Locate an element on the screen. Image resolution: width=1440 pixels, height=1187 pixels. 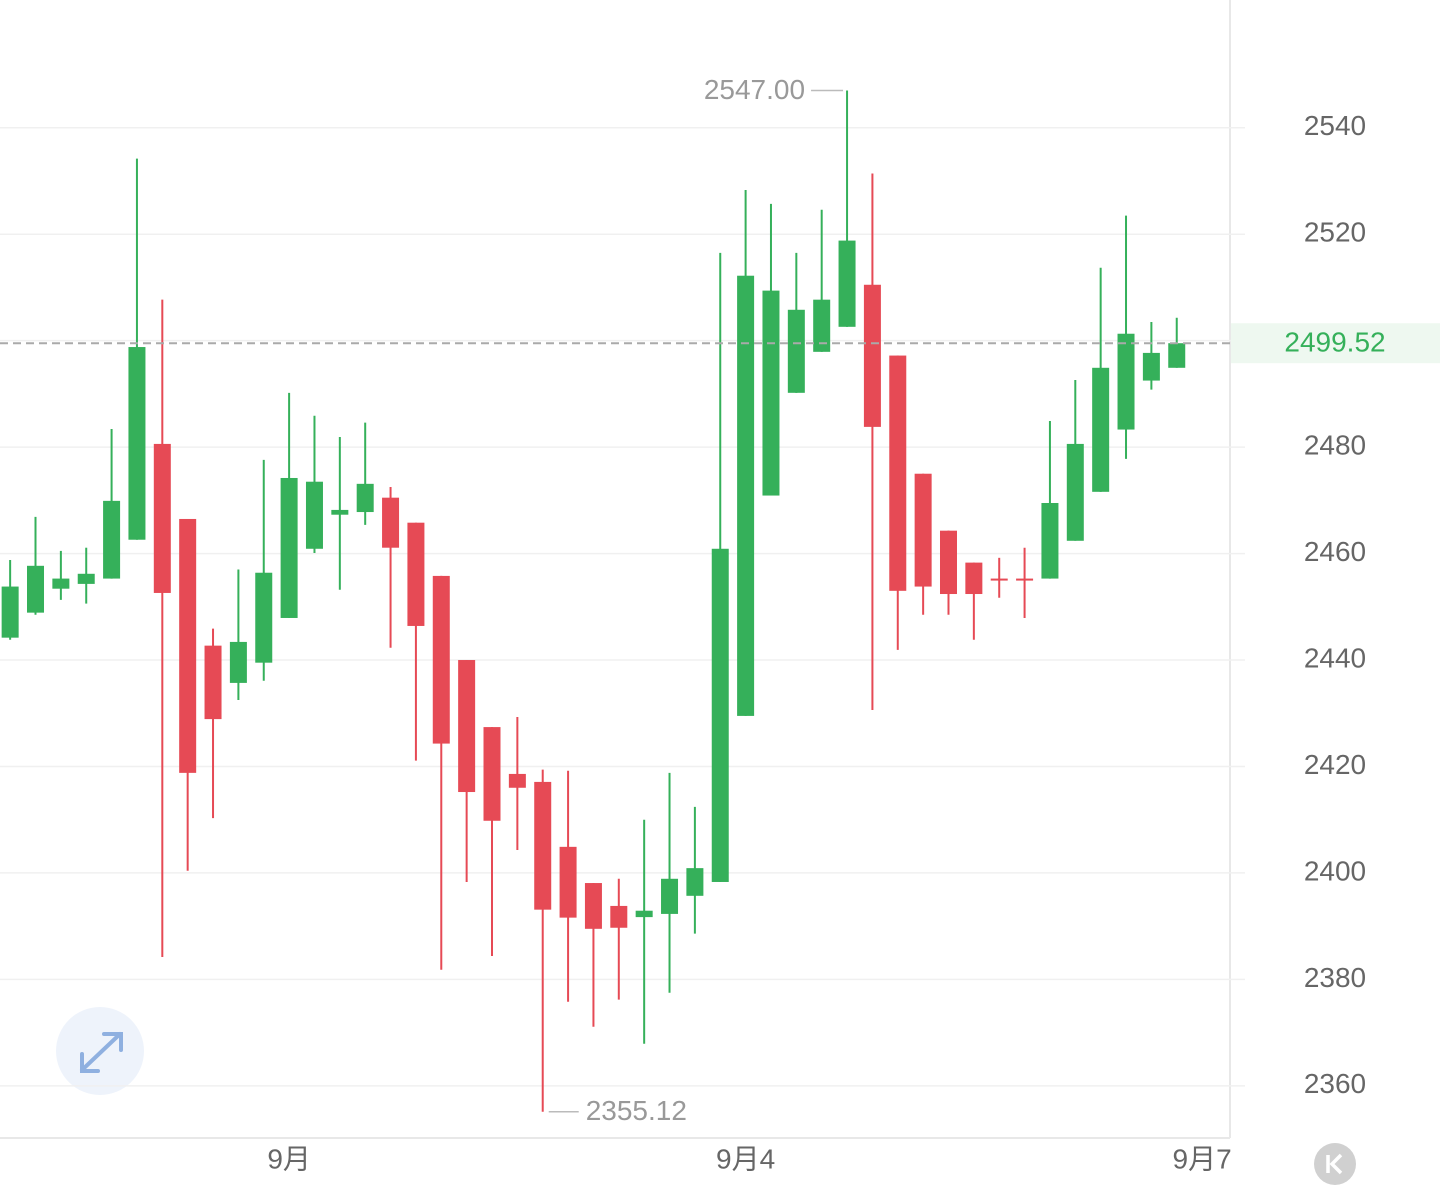
y-tick-label: 2480 is located at coordinates (1335, 445).